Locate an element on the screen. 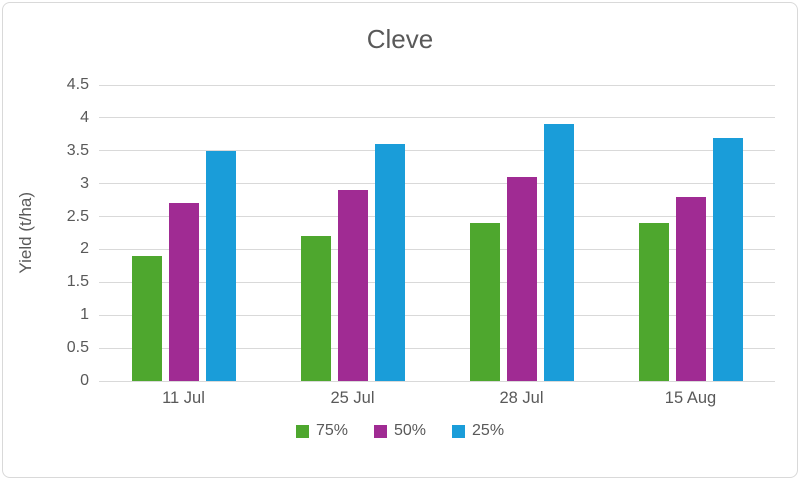  x-tick-label: 11 Jul is located at coordinates (183, 398).